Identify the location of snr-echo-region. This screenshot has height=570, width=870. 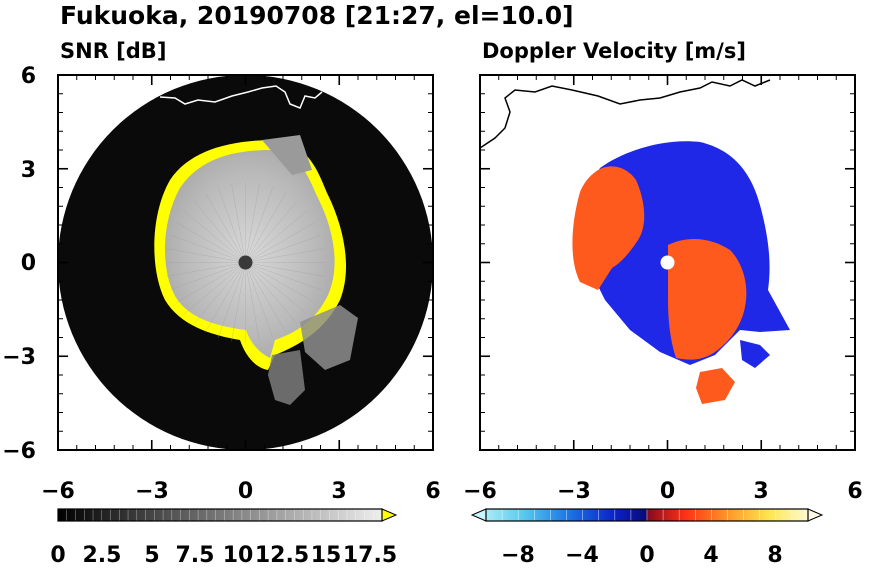
(249, 254).